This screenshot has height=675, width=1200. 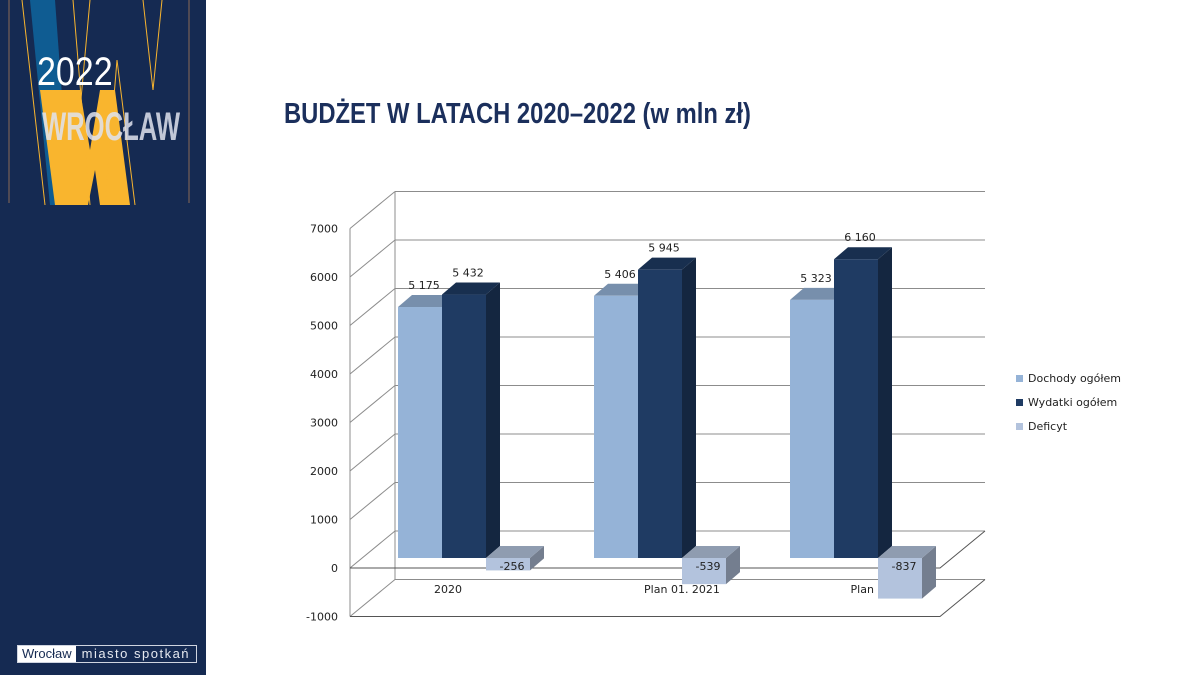 What do you see at coordinates (99, 103) in the screenshot?
I see `wroclaw-2022-logo: 2022 WROCŁAW` at bounding box center [99, 103].